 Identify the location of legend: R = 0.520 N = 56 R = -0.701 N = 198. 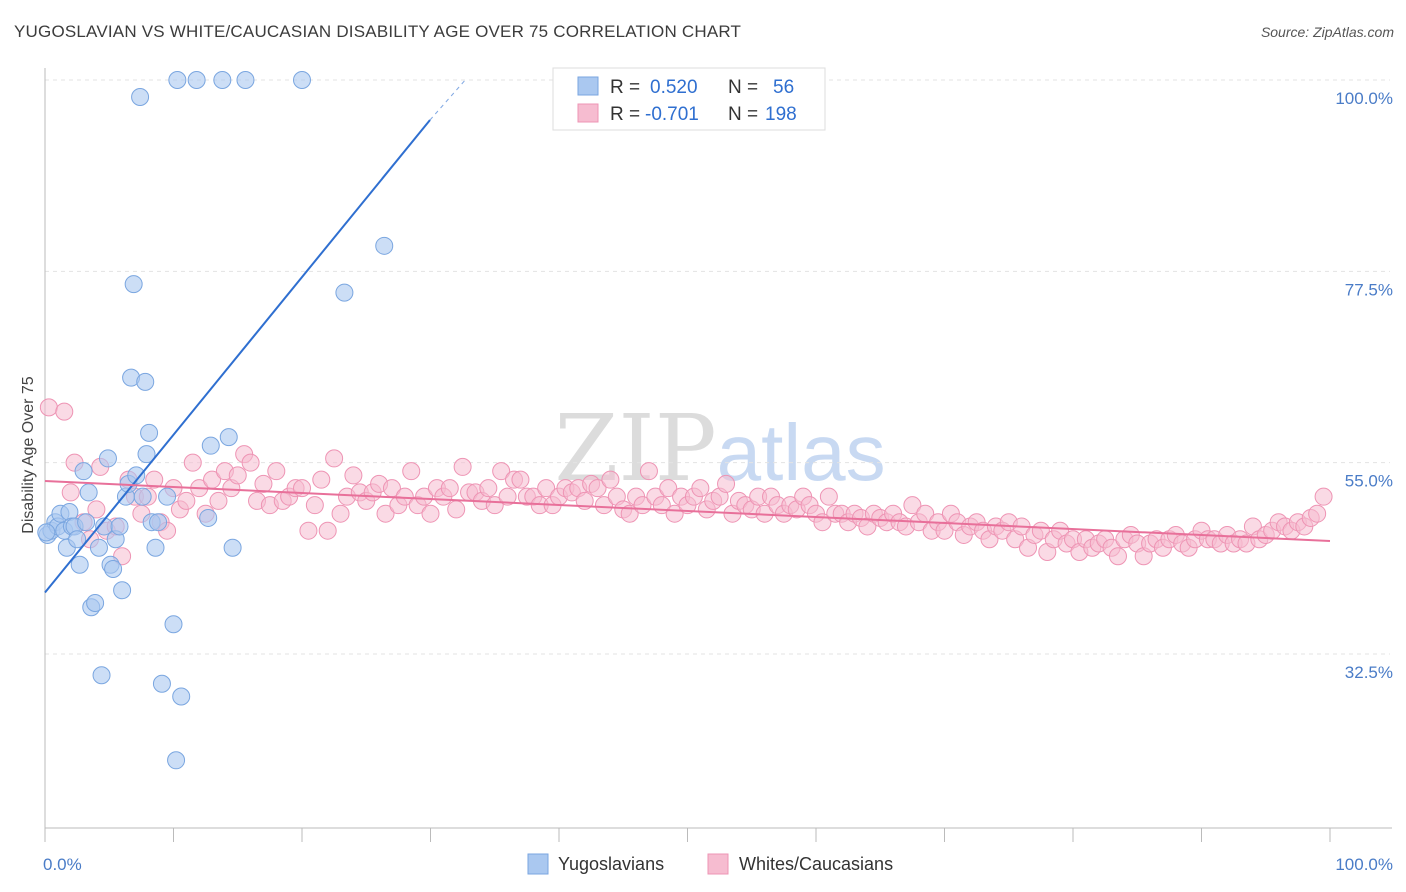
(689, 99).